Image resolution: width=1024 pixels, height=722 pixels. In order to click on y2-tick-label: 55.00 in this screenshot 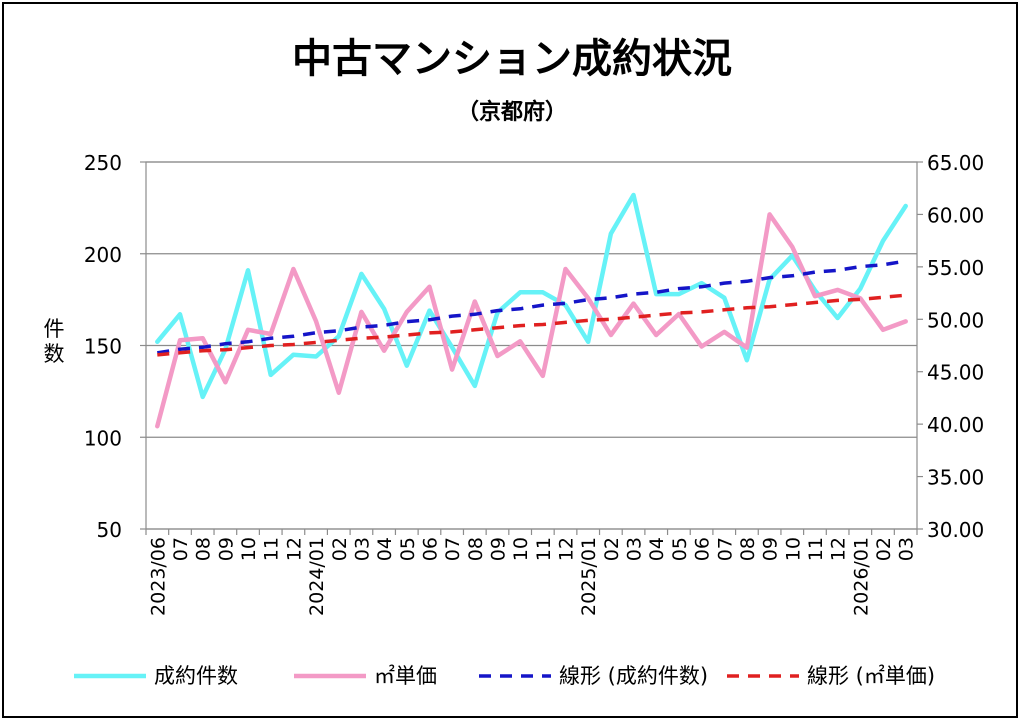, I will do `click(955, 268)`.